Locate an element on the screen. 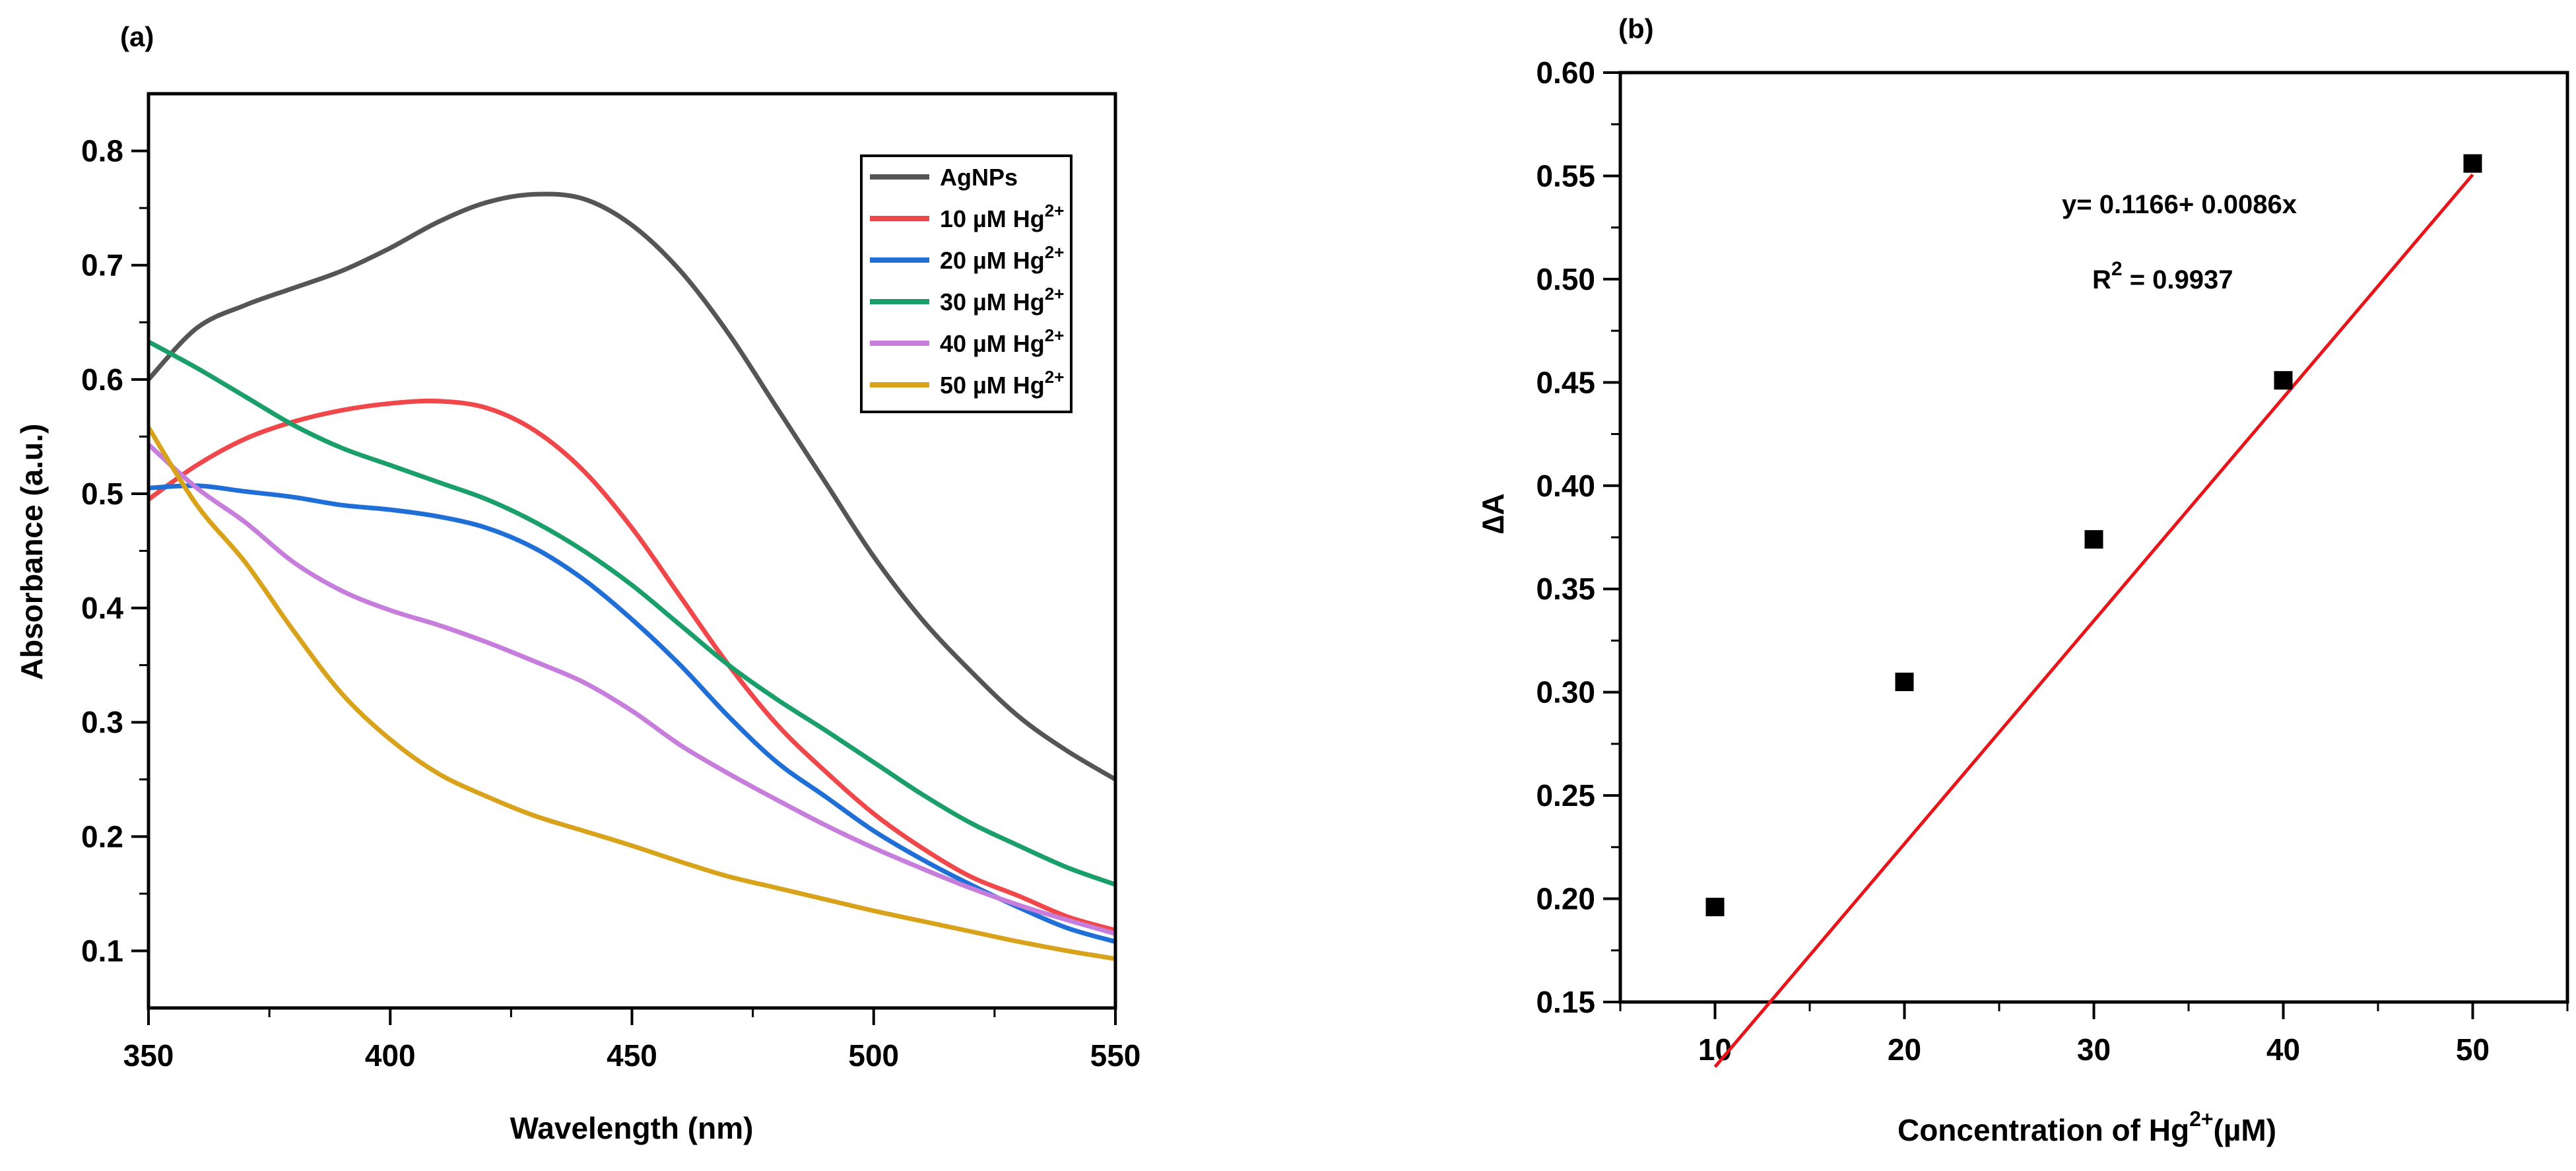 This screenshot has height=1171, width=2576. y-tick-label: 0.2 is located at coordinates (102, 836).